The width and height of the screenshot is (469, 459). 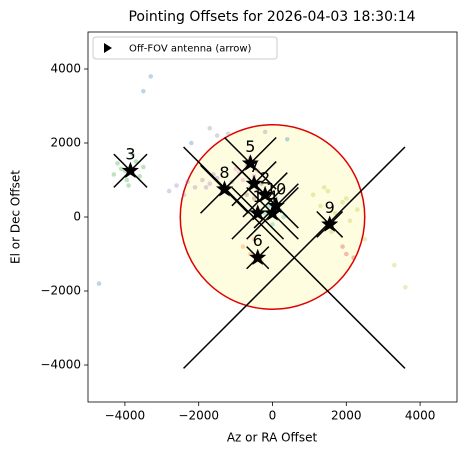 I want to click on legend-label: Off-FOV antenna (arrow), so click(x=190, y=49).